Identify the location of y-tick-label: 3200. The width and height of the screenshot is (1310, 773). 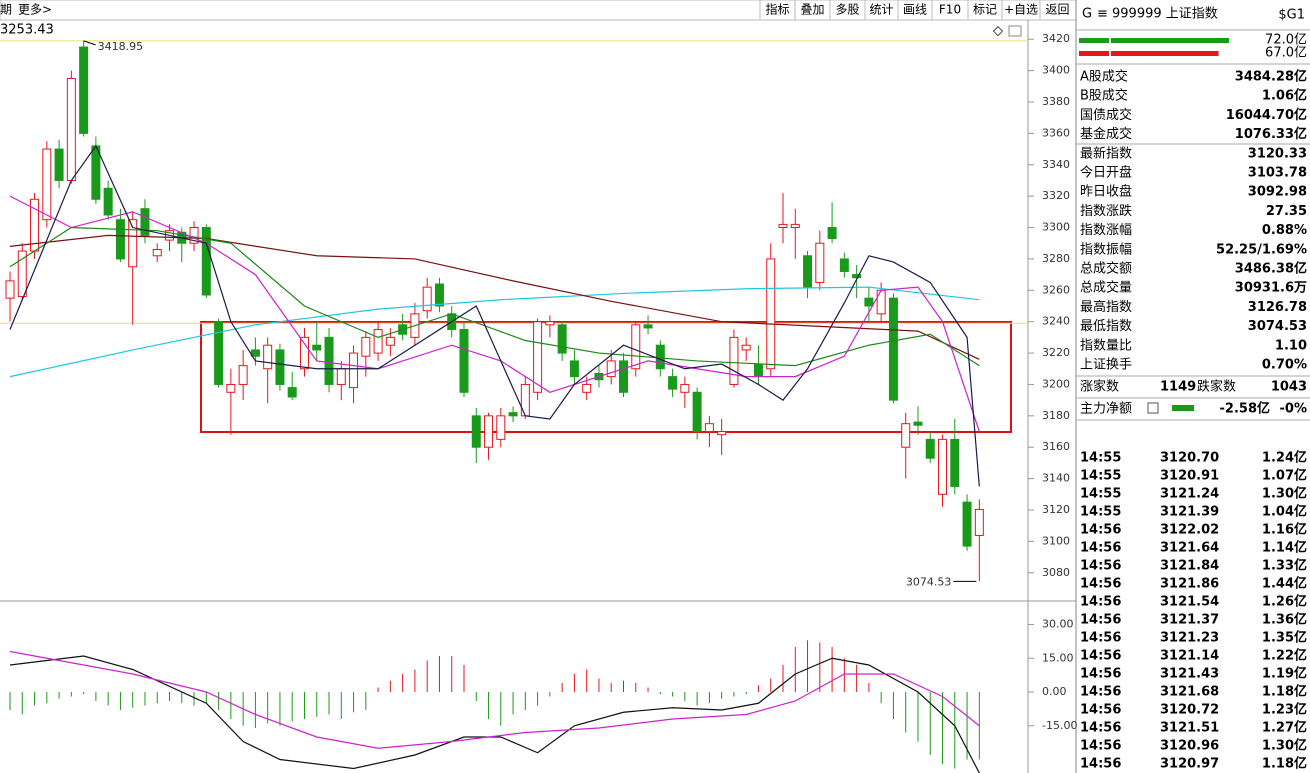
(1056, 383).